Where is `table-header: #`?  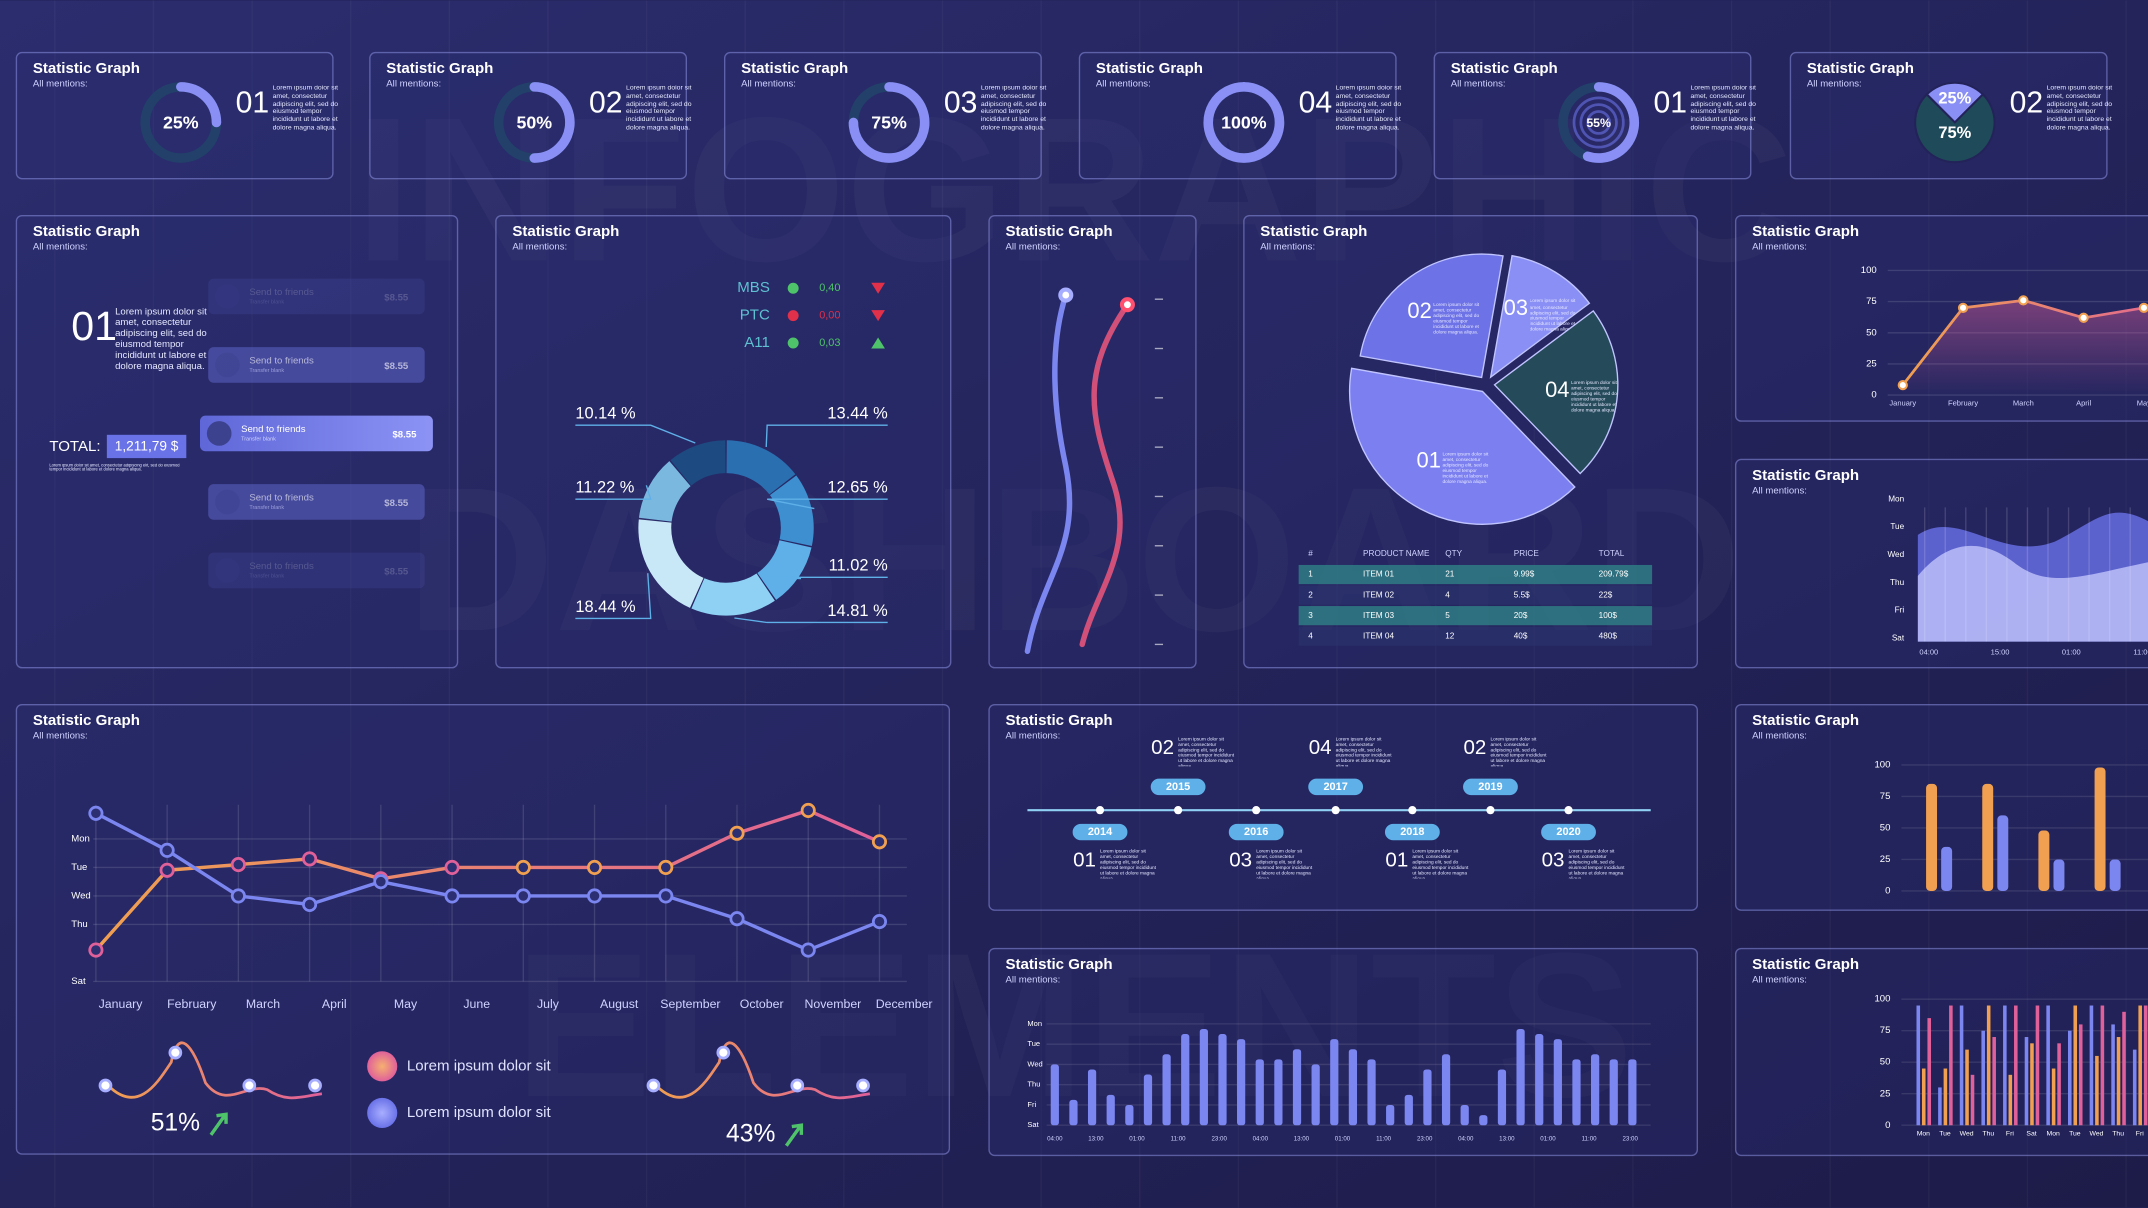
table-header: # is located at coordinates (1310, 553).